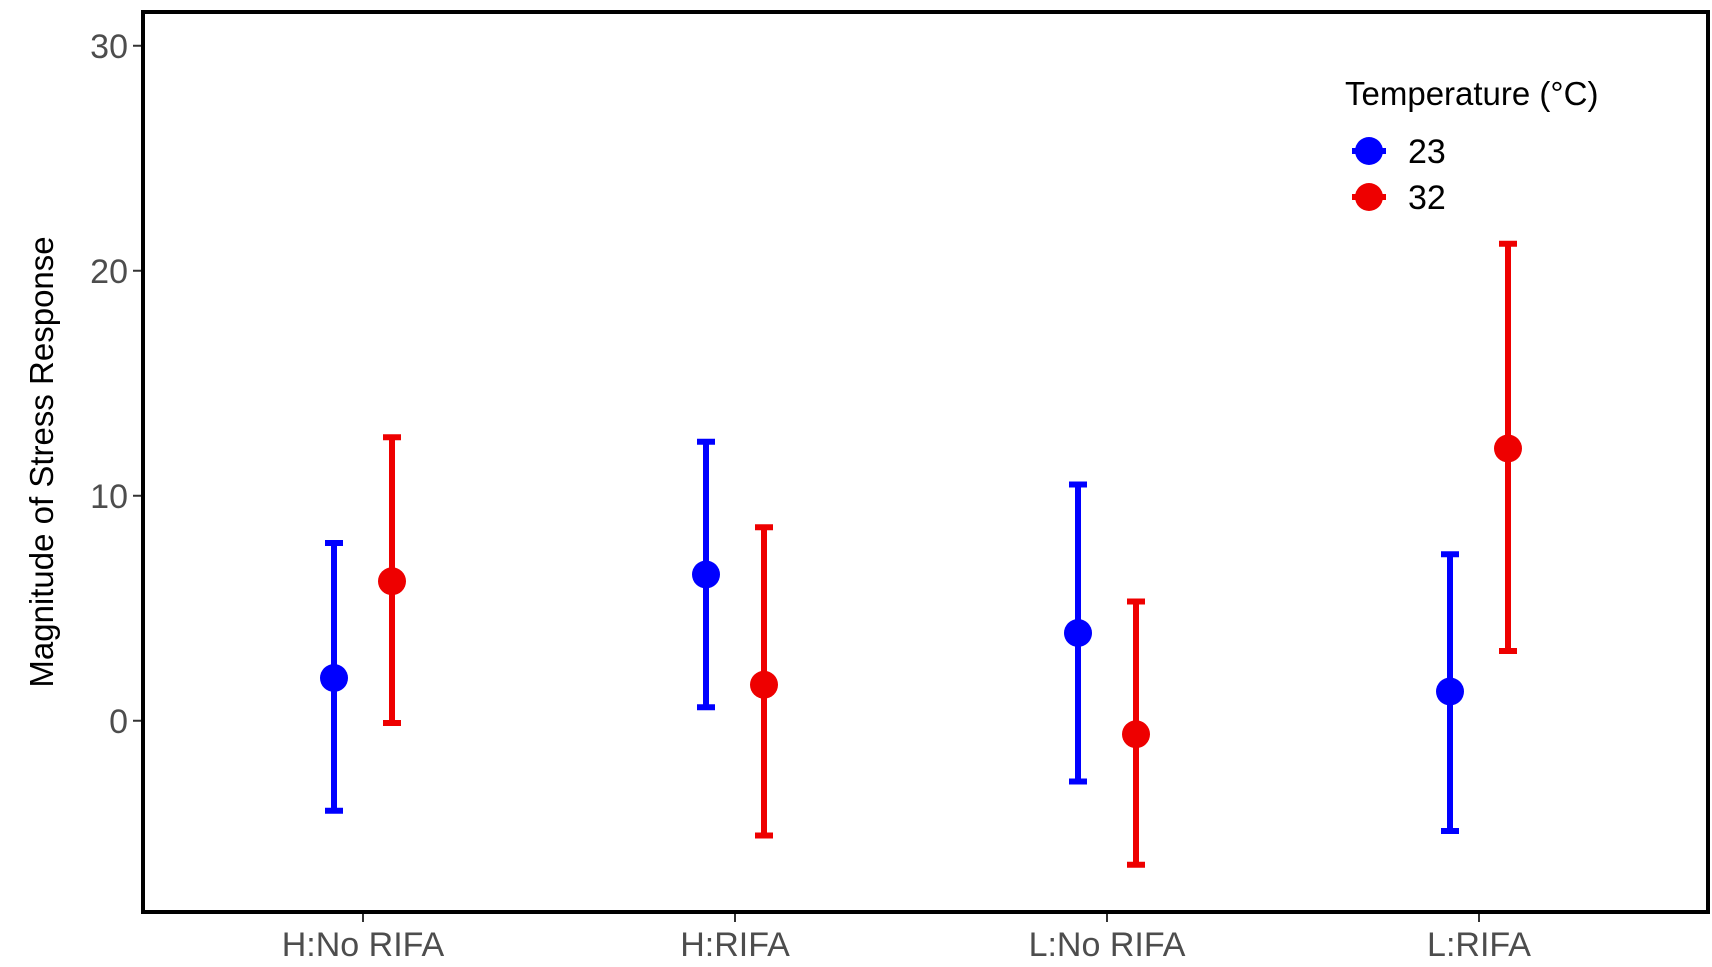  Describe the element at coordinates (1471, 93) in the screenshot. I see `legend-title: Temperature (°C)` at that location.